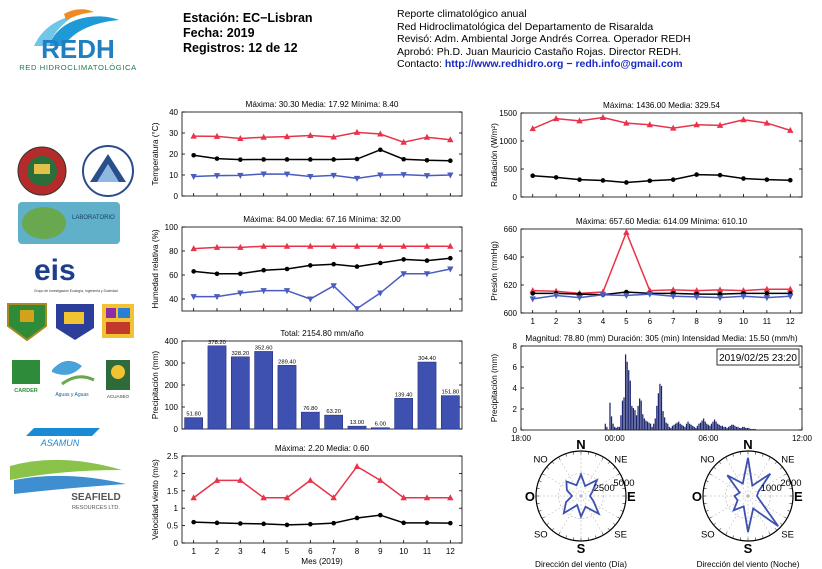 This screenshot has width=822, height=569. Describe the element at coordinates (96, 508) in the screenshot. I see `seafield-sublabel: RESOURCES LTD.` at that location.